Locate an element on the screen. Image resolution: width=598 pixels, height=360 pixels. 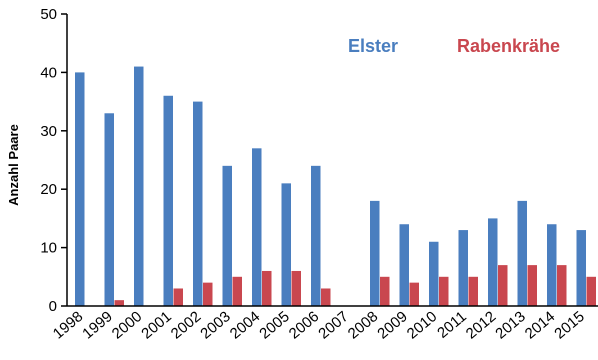
x-tick-label: 2001 is located at coordinates (156, 325).